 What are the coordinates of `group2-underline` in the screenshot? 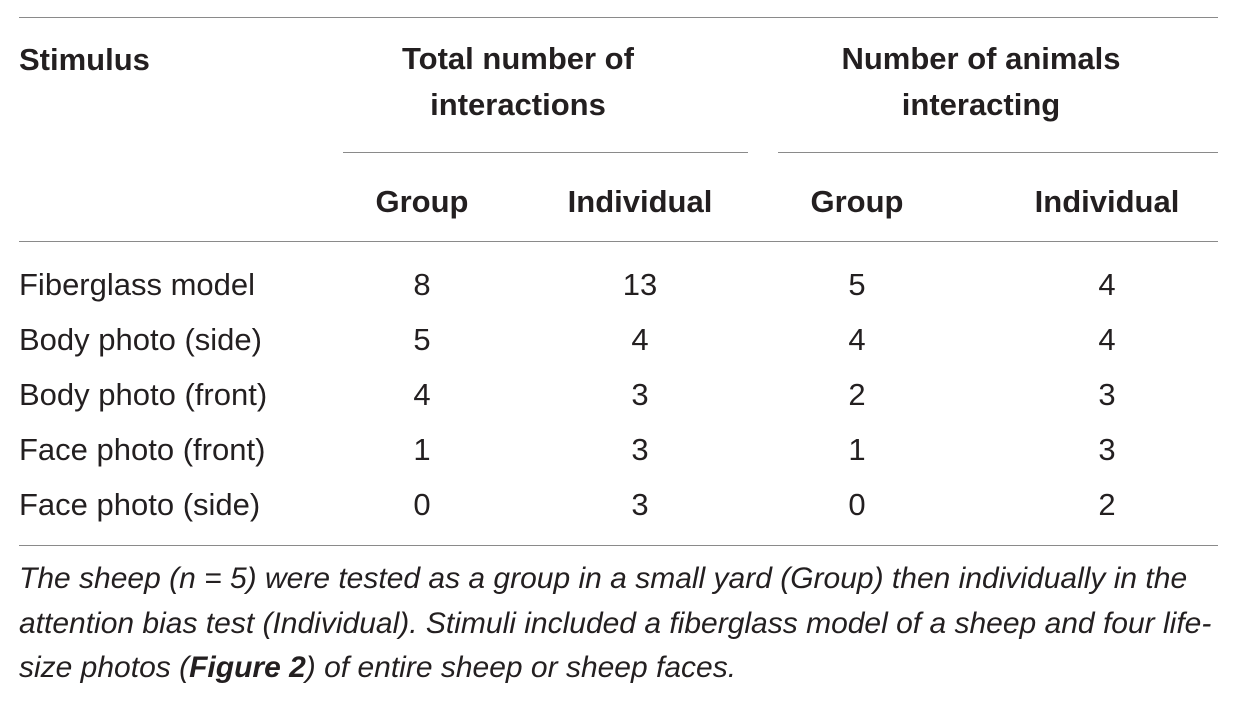 It's located at (998, 152).